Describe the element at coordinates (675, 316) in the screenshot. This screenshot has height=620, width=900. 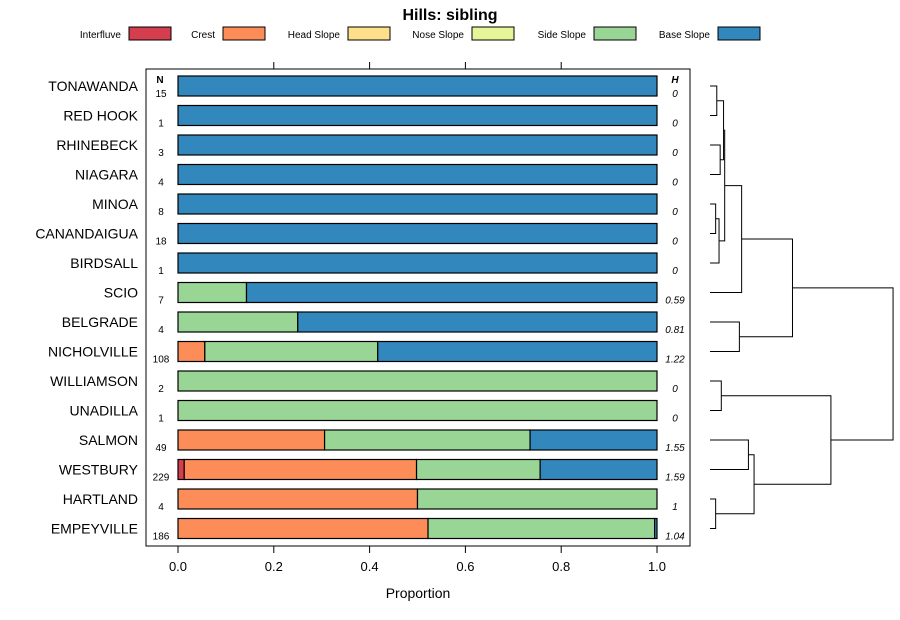
I see `h-labels: 0 0 0 0 0 0 0 0.59 0.81 1.22 0 0 1.55 1.59 1 1.04` at that location.